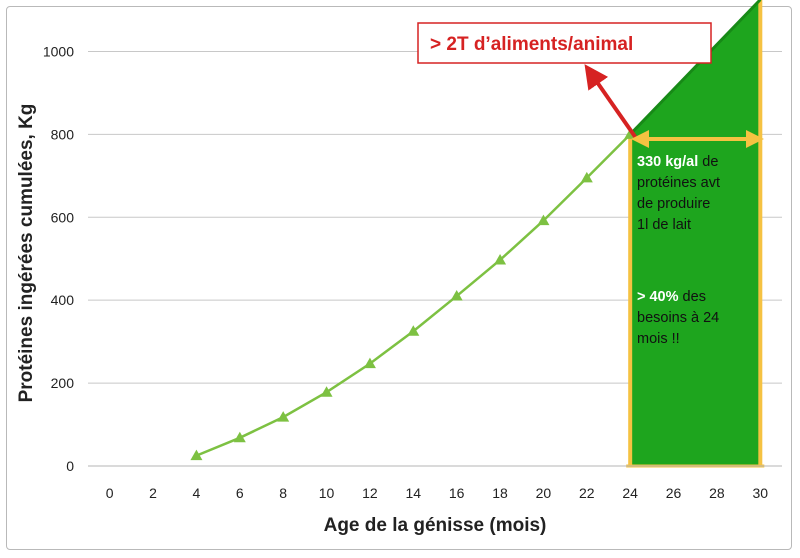  I want to click on x-tick-label: 8, so click(283, 493).